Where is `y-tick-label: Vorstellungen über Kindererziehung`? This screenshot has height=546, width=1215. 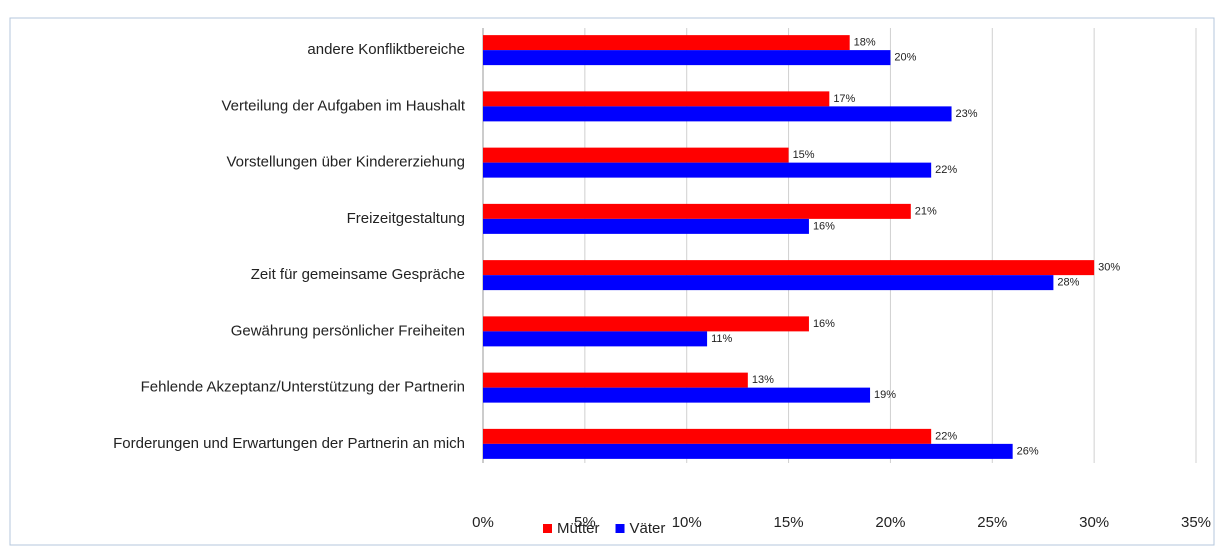 y-tick-label: Vorstellungen über Kindererziehung is located at coordinates (346, 162).